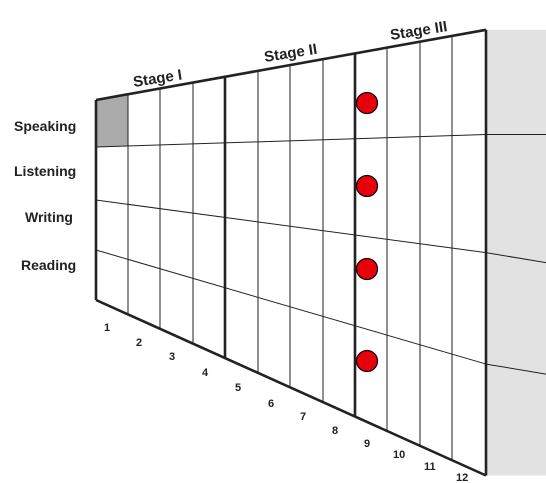 The height and width of the screenshot is (483, 546). What do you see at coordinates (172, 357) in the screenshot?
I see `column-number-3: 3` at bounding box center [172, 357].